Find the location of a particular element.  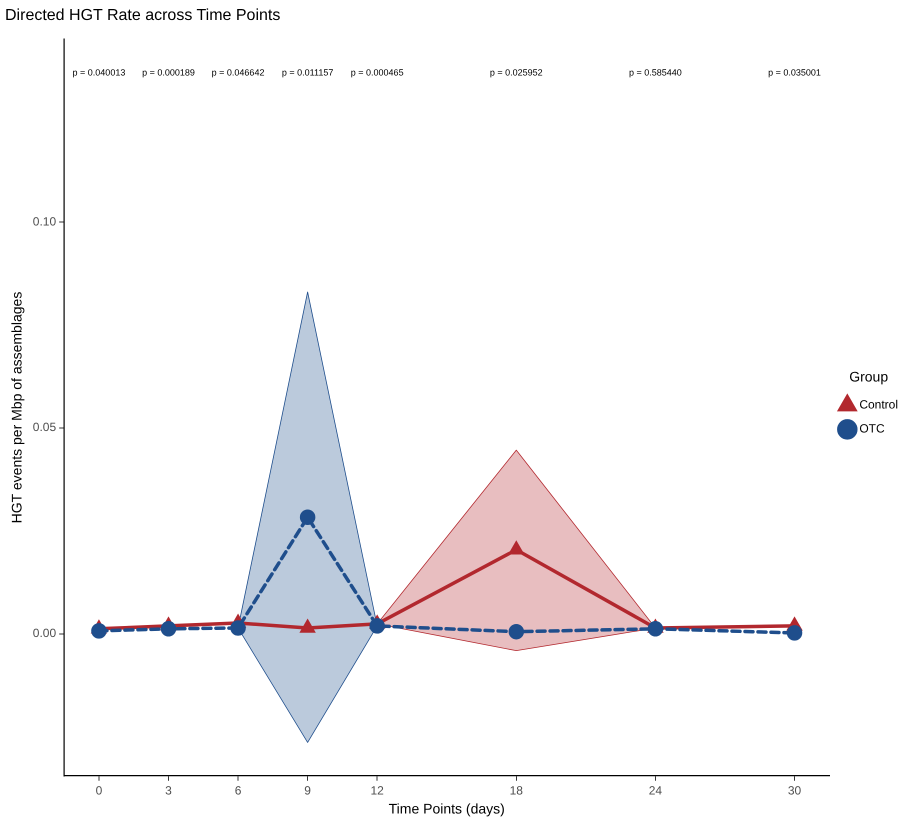

annotation: p = 0.011157 is located at coordinates (308, 73).